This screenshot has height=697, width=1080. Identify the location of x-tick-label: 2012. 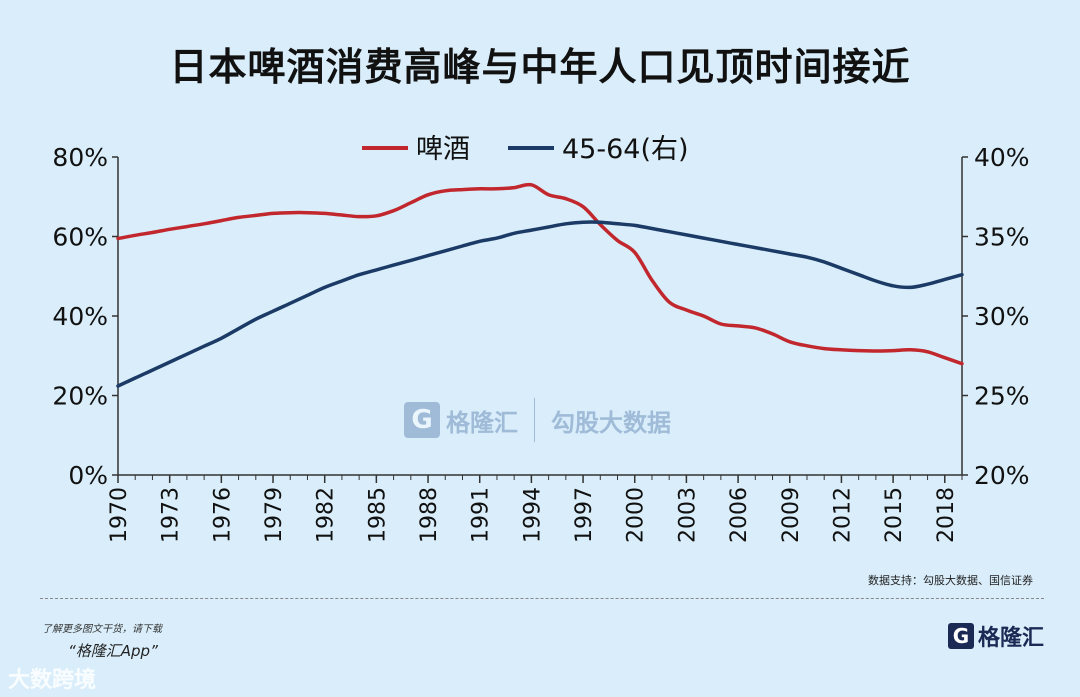
(842, 515).